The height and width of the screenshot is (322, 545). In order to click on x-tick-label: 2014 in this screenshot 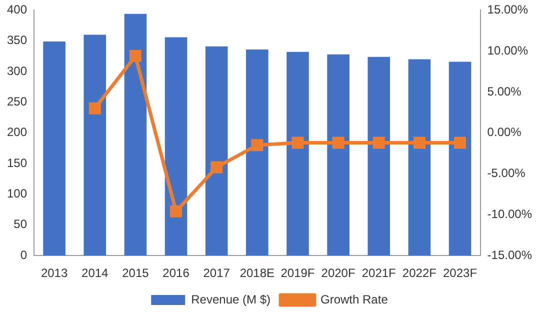, I will do `click(95, 273)`.